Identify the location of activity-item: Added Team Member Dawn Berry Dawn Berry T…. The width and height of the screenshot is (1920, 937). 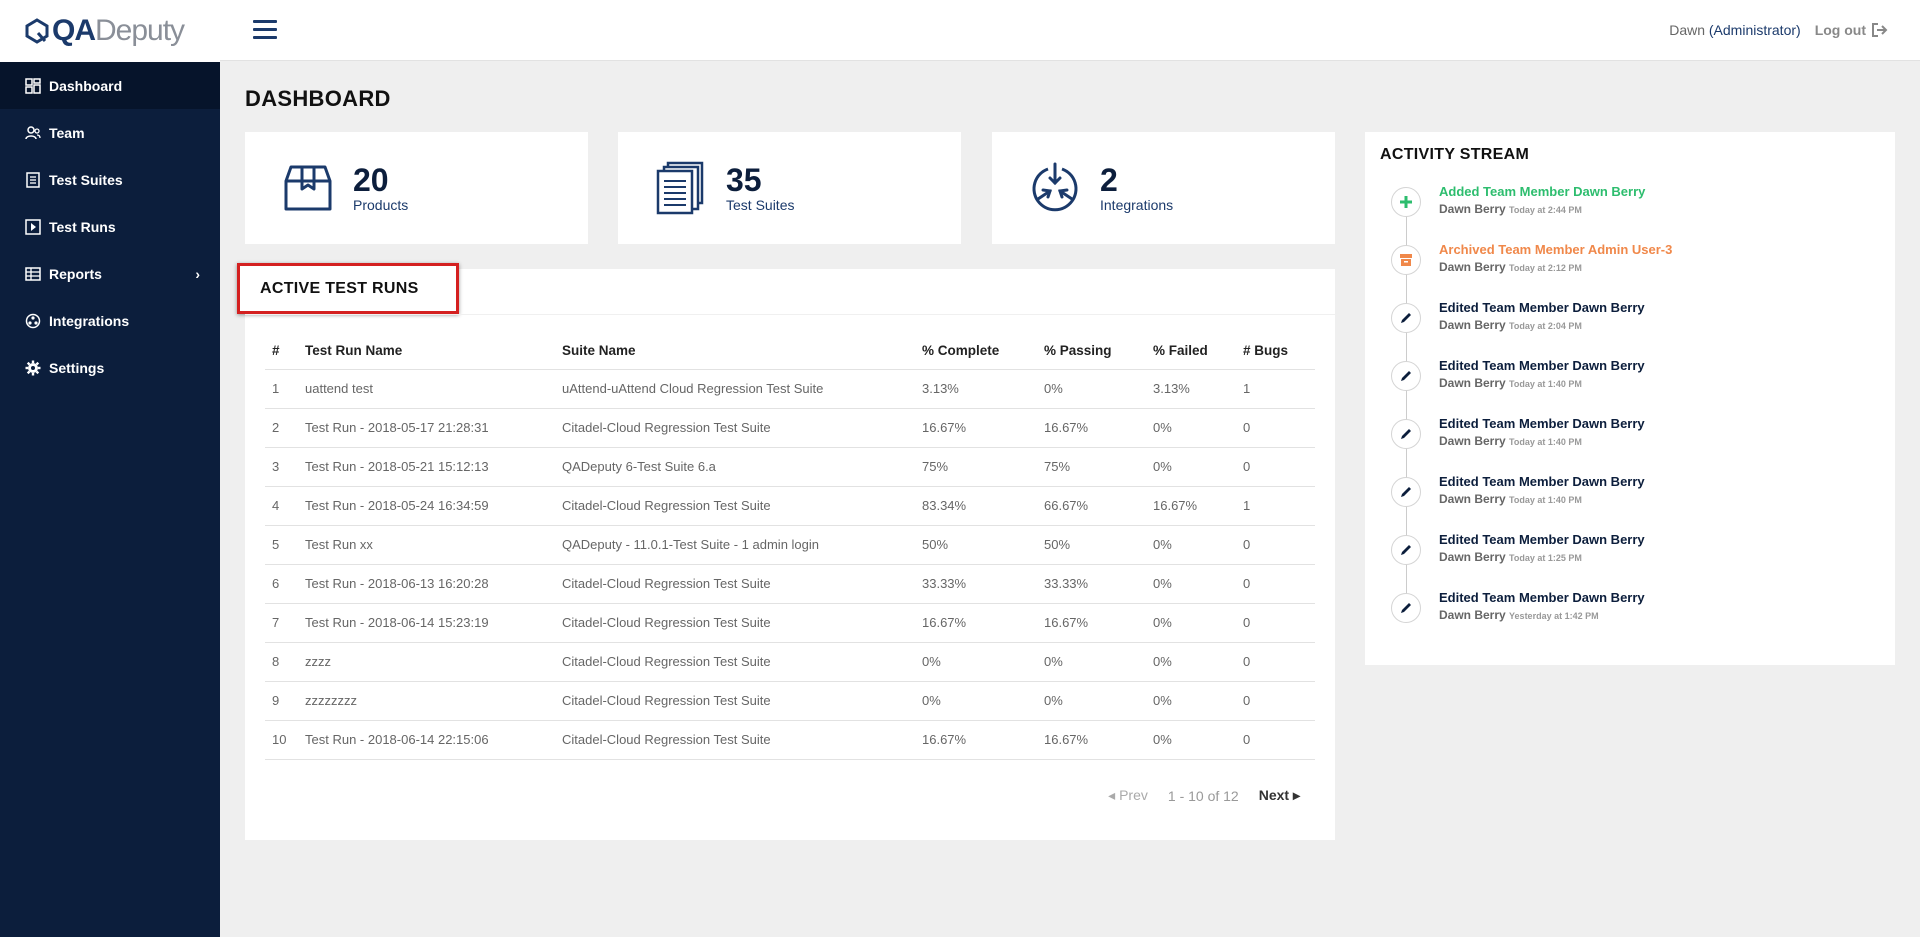
(1631, 206).